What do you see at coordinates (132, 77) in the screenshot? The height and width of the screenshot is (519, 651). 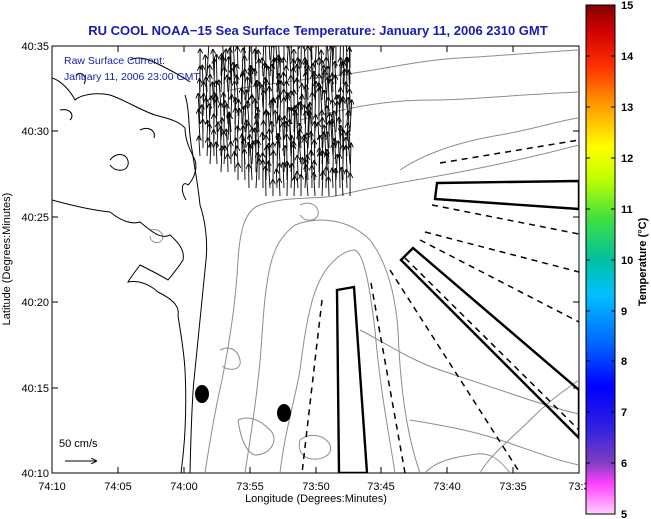 I see `current-annotation-line2: January 11, 2006 23:00 GMT` at bounding box center [132, 77].